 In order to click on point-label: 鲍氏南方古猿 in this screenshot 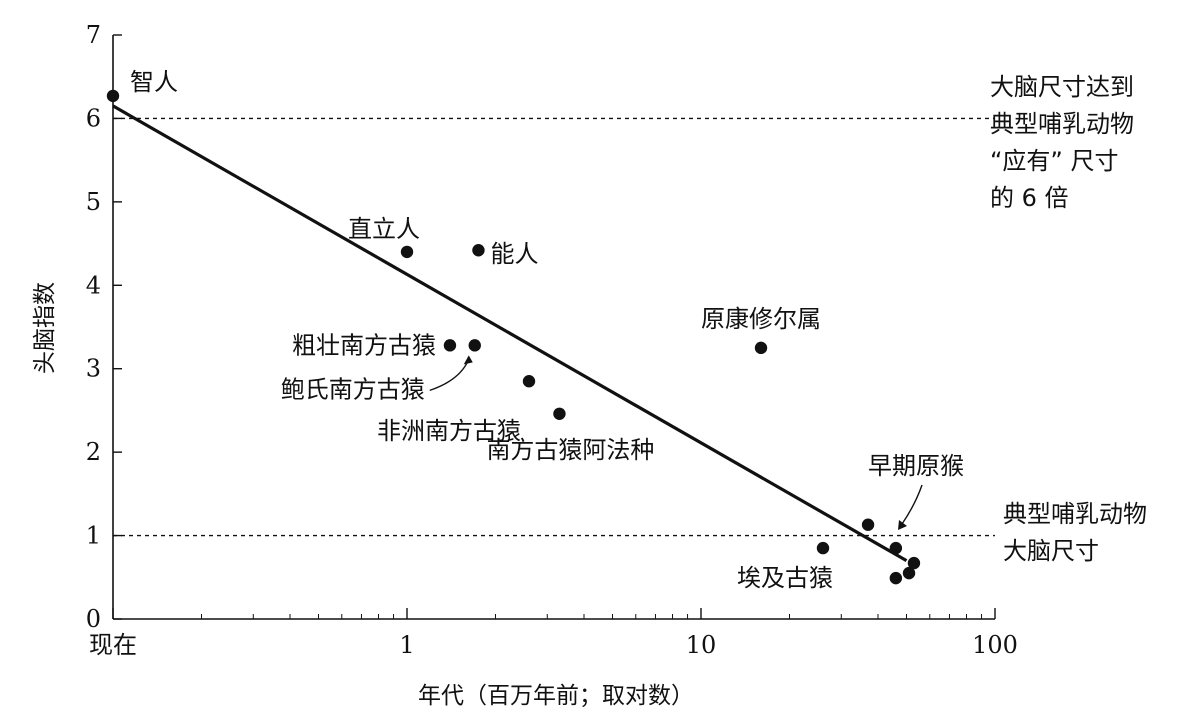, I will do `click(353, 389)`.